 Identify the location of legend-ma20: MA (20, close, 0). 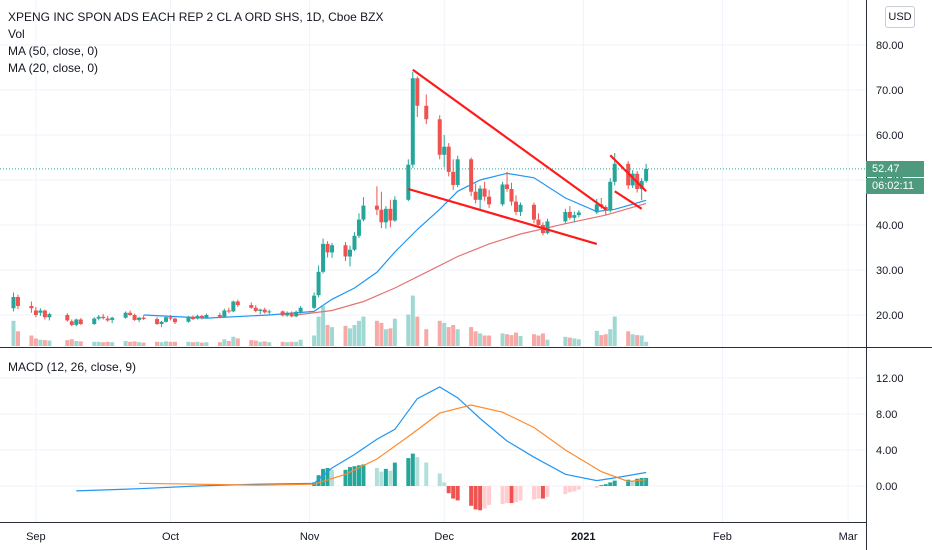
(53, 68).